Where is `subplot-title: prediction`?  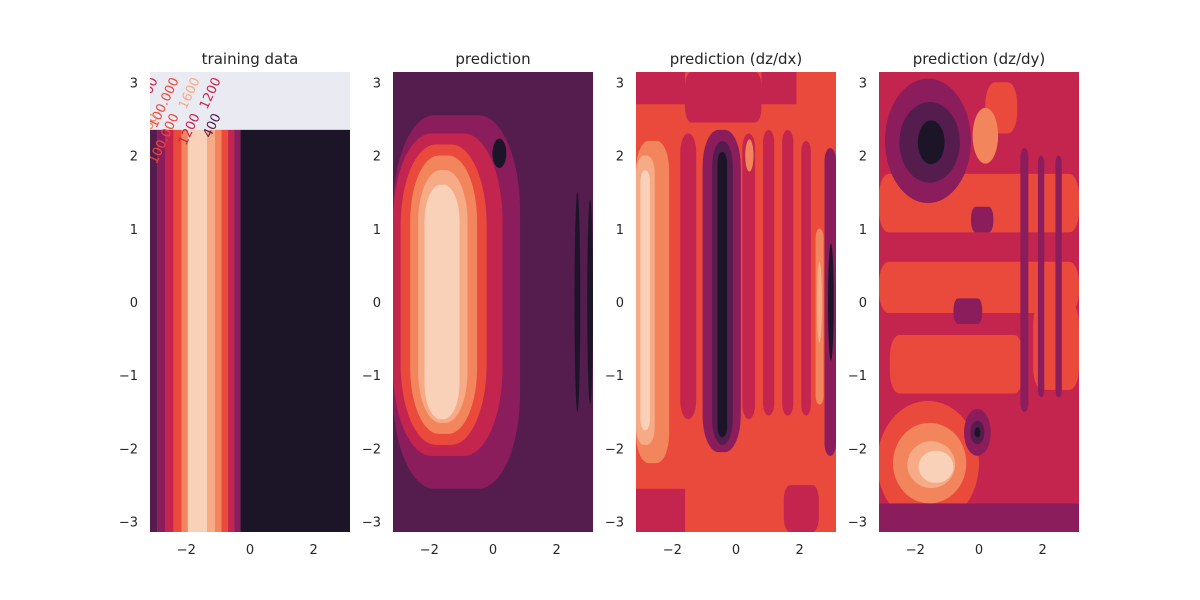
subplot-title: prediction is located at coordinates (492, 59).